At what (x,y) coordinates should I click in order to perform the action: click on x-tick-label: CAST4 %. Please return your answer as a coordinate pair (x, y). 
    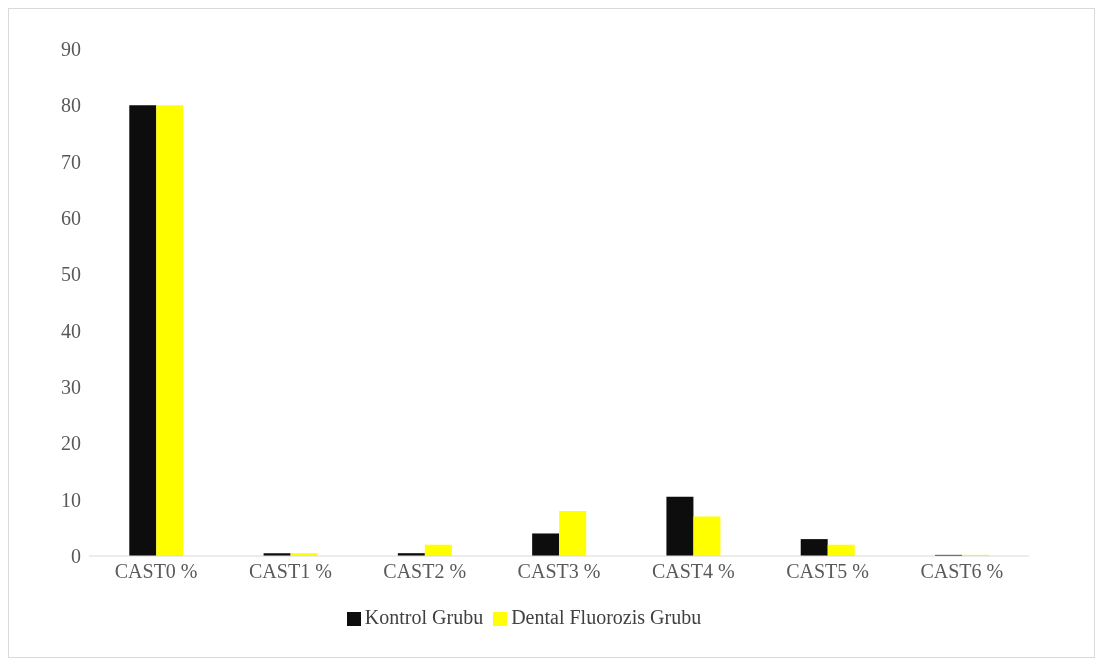
    Looking at the image, I should click on (693, 571).